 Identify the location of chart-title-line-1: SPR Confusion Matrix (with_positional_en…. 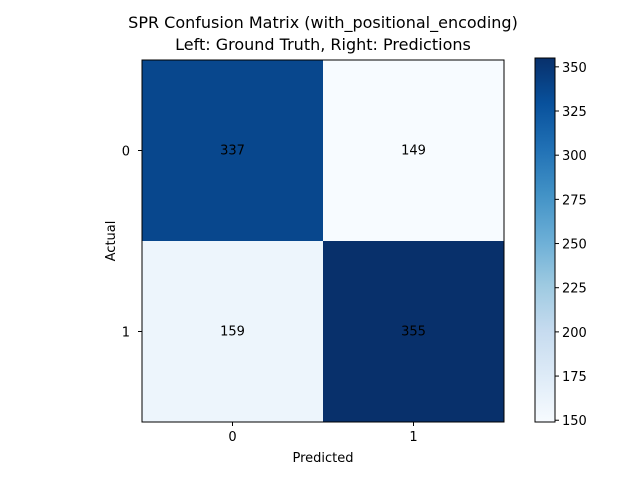
(323, 23).